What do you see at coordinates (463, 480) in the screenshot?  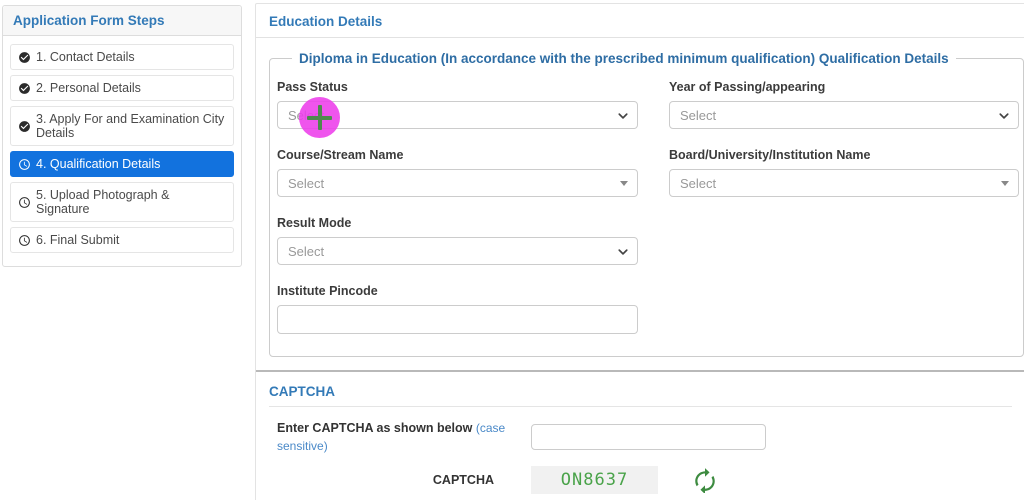 I see `captcha-image-label: CAPTCHA` at bounding box center [463, 480].